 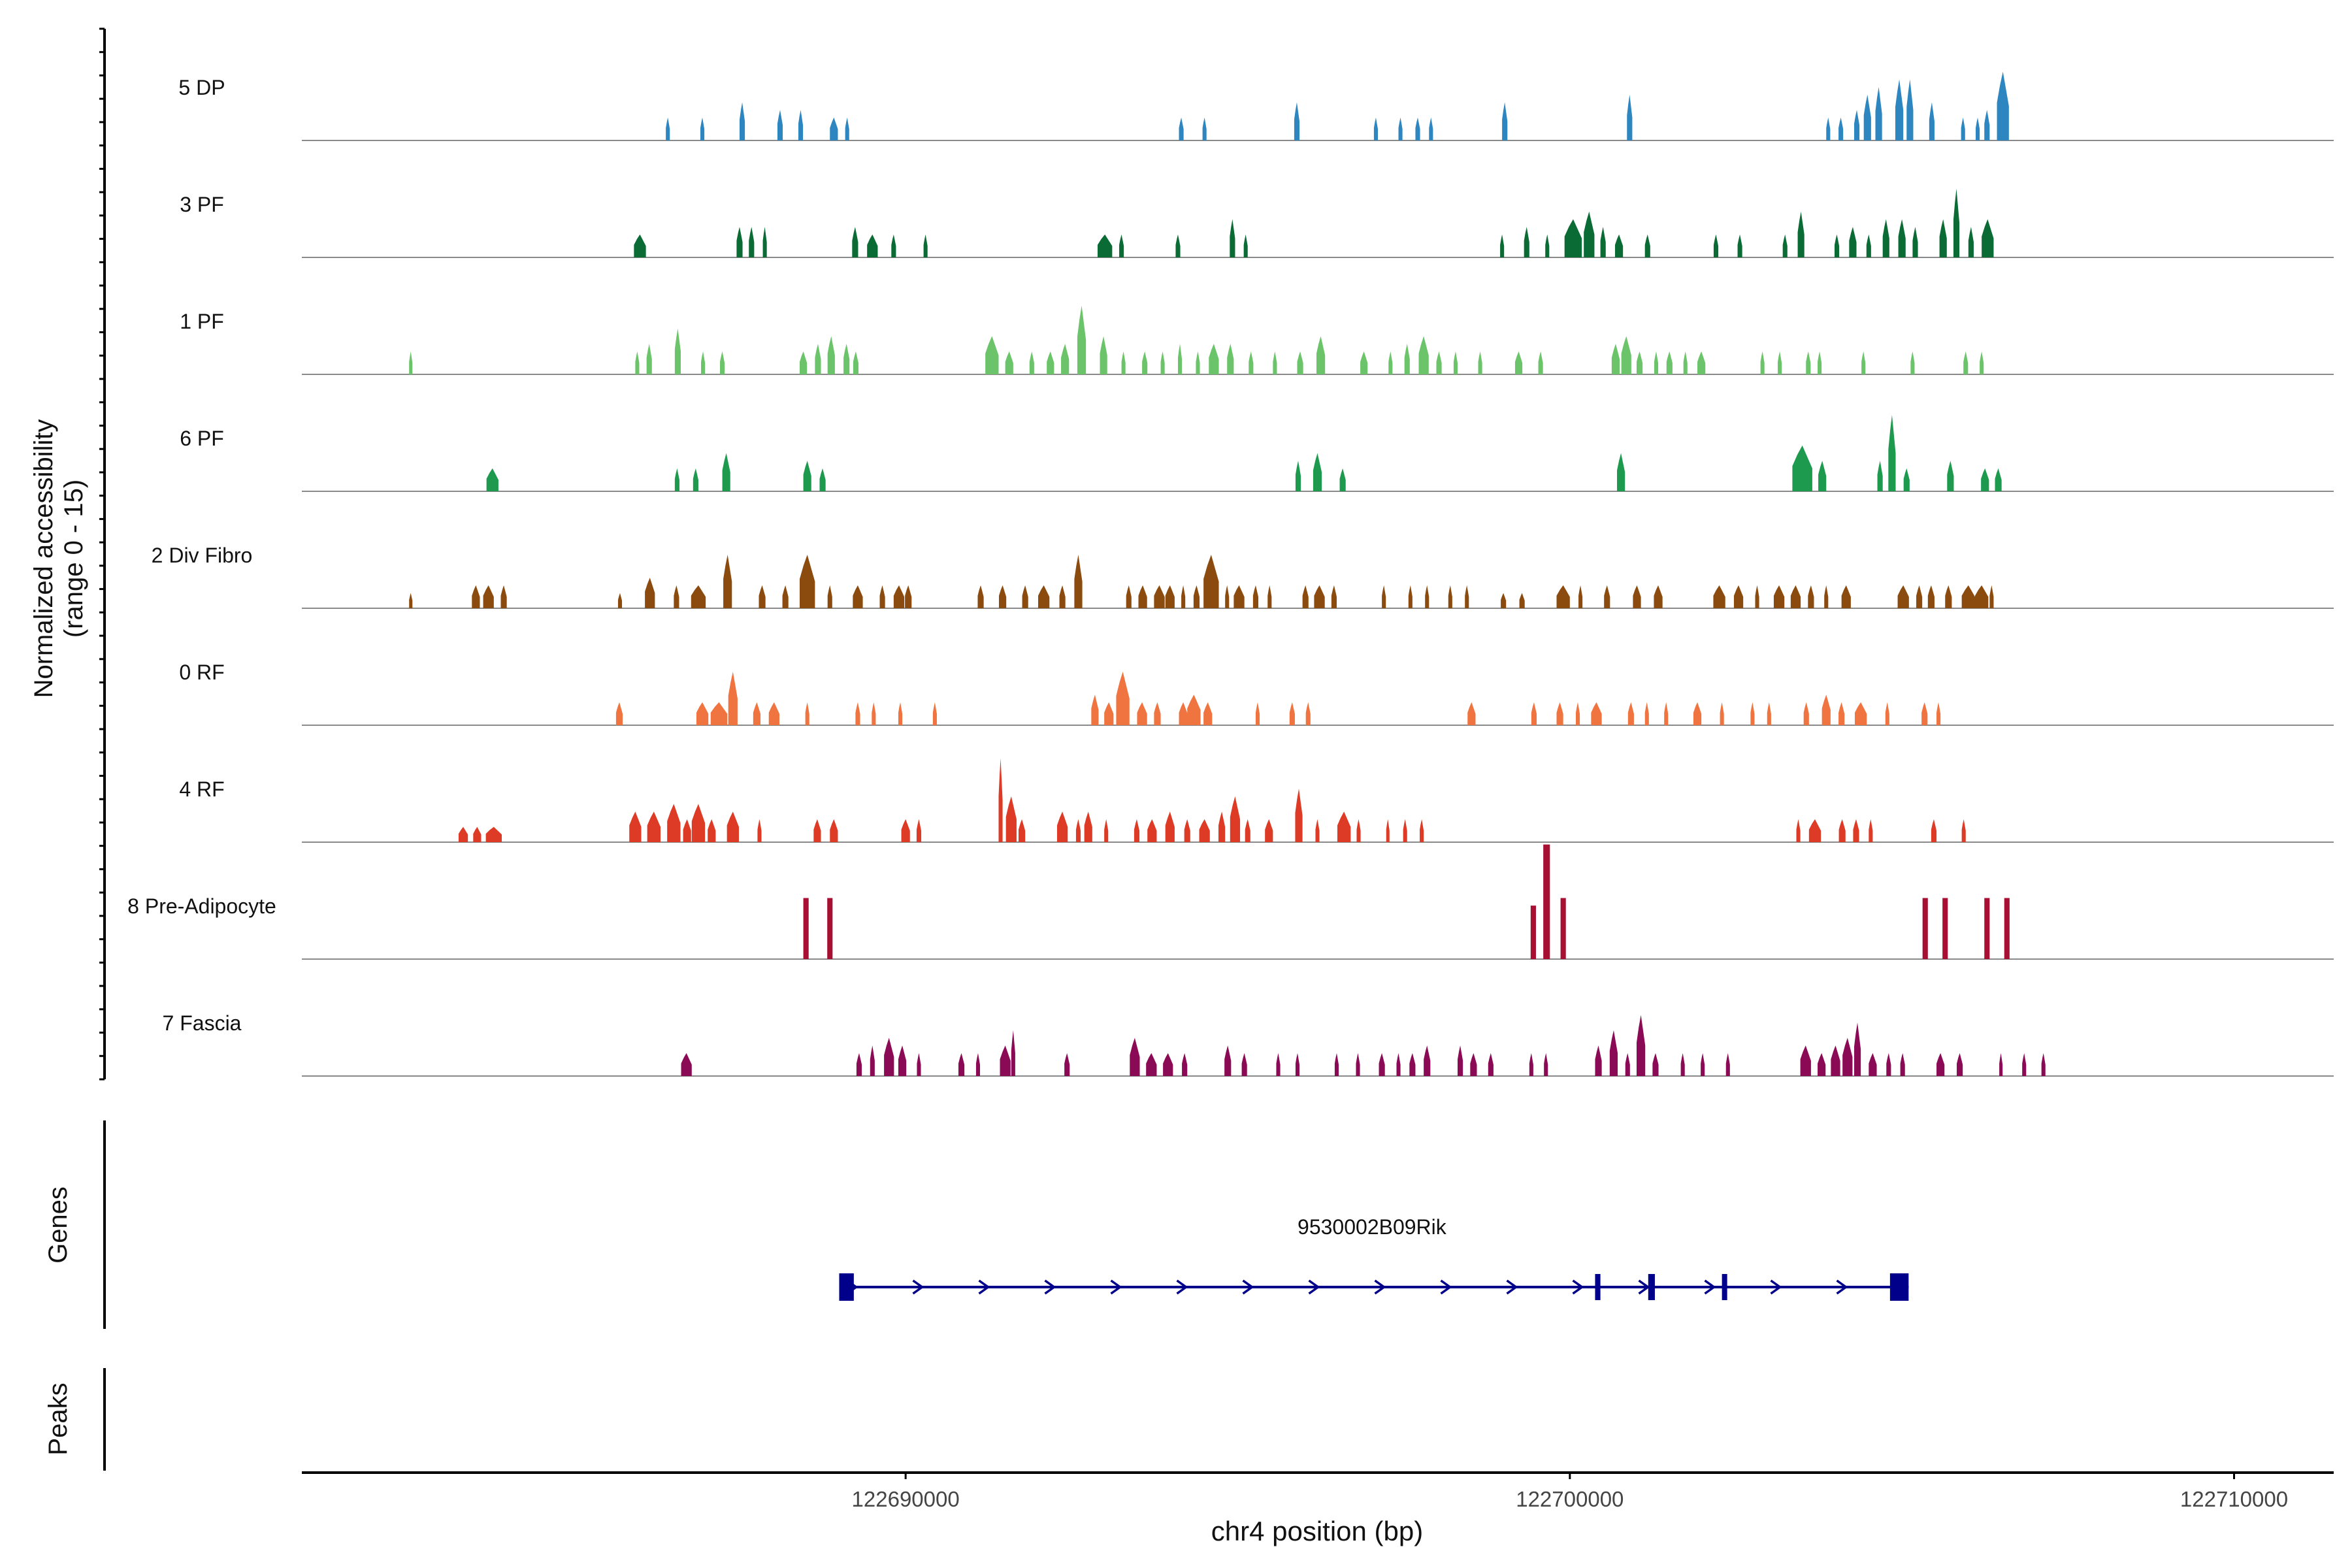 What do you see at coordinates (43, 558) in the screenshot?
I see `coverage-y-axis-label-line: Normalized accessibility` at bounding box center [43, 558].